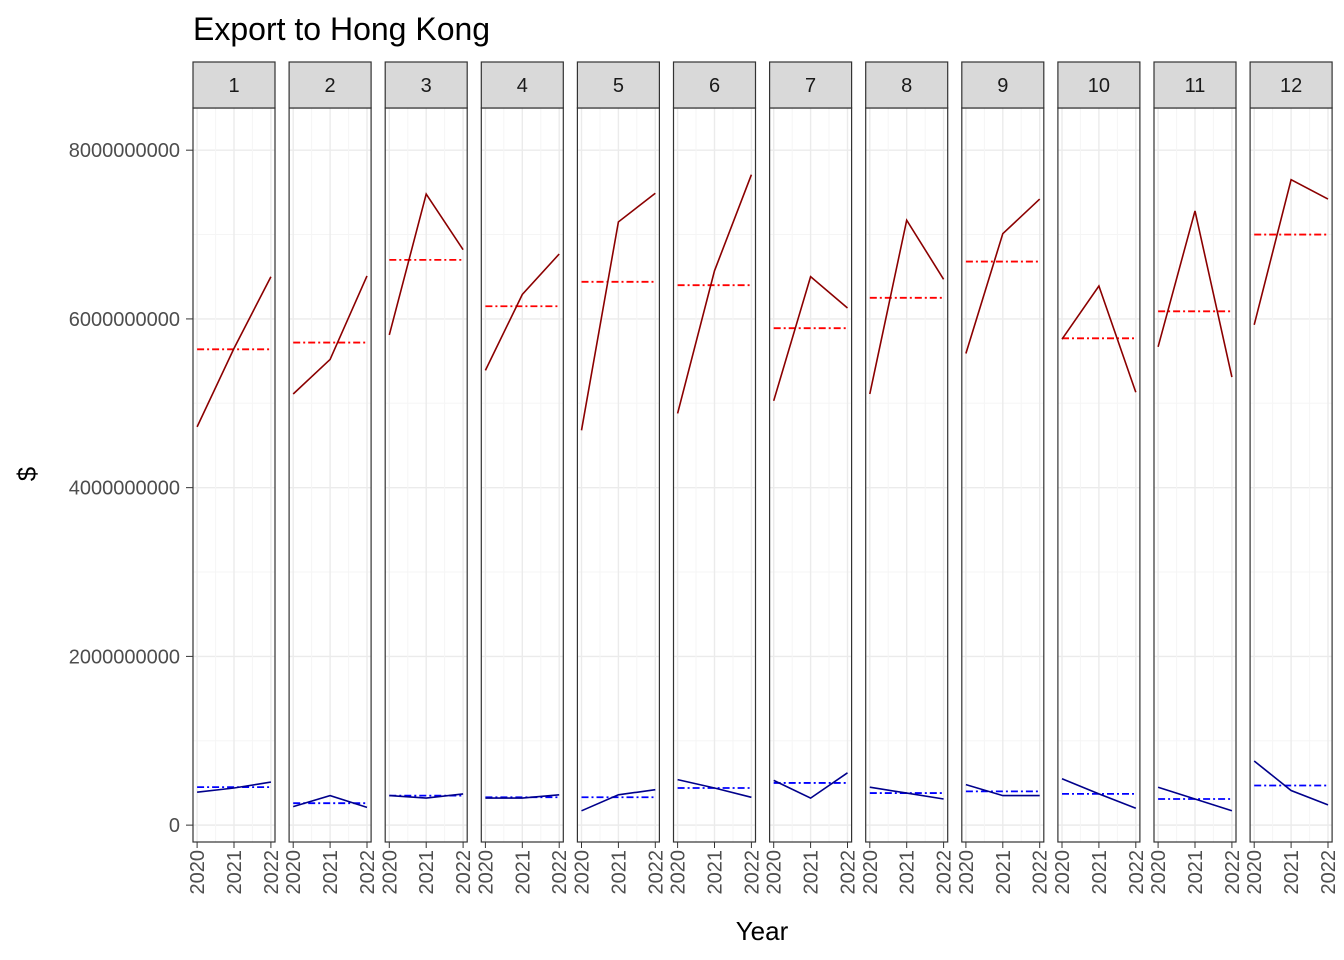 The height and width of the screenshot is (960, 1344). What do you see at coordinates (427, 478) in the screenshot?
I see `facet-panel-3: 3 2020 2021 2022` at bounding box center [427, 478].